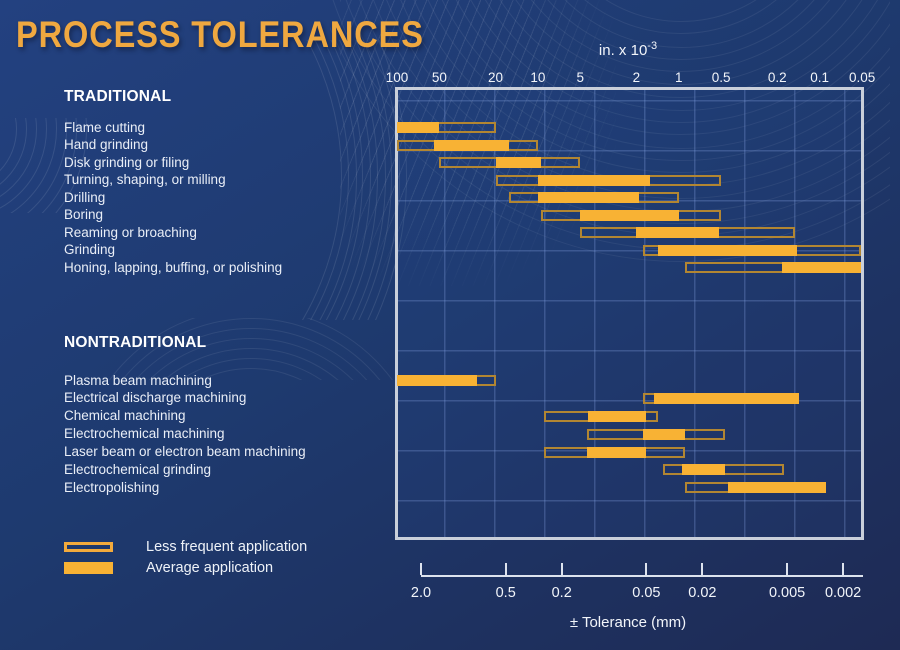 The width and height of the screenshot is (900, 650). Describe the element at coordinates (130, 232) in the screenshot. I see `process-label: Reaming or broaching` at that location.